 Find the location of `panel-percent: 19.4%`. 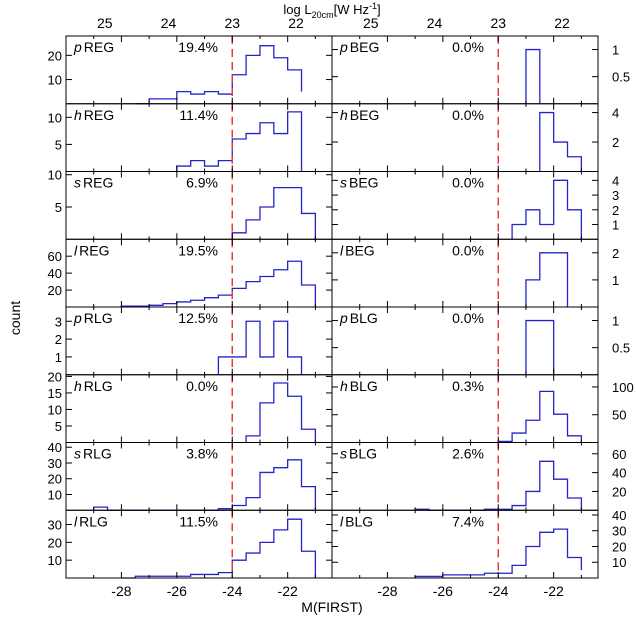

panel-percent: 19.4% is located at coordinates (198, 47).